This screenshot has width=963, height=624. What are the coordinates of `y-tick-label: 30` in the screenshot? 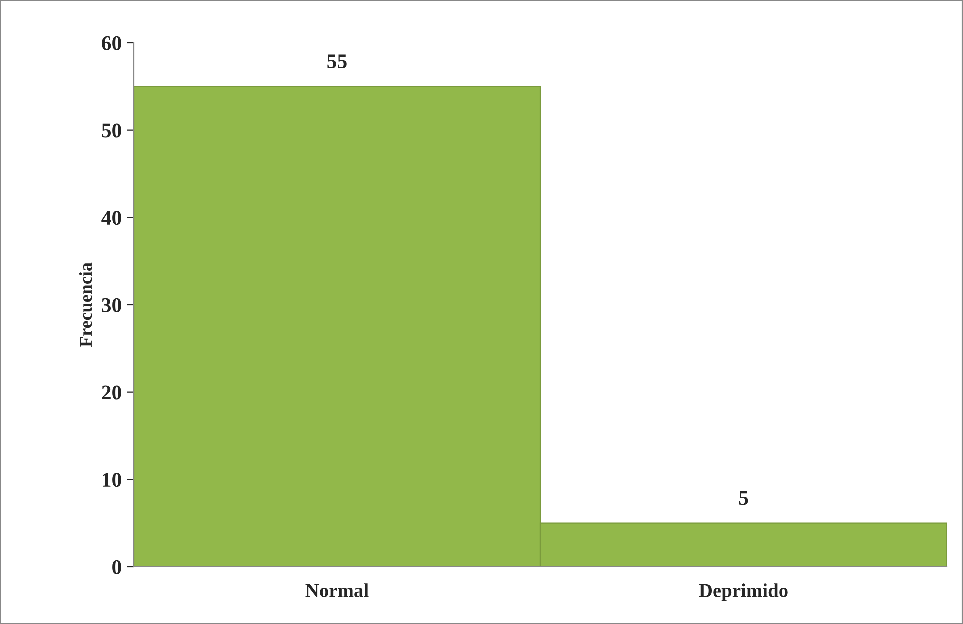 It's located at (112, 305).